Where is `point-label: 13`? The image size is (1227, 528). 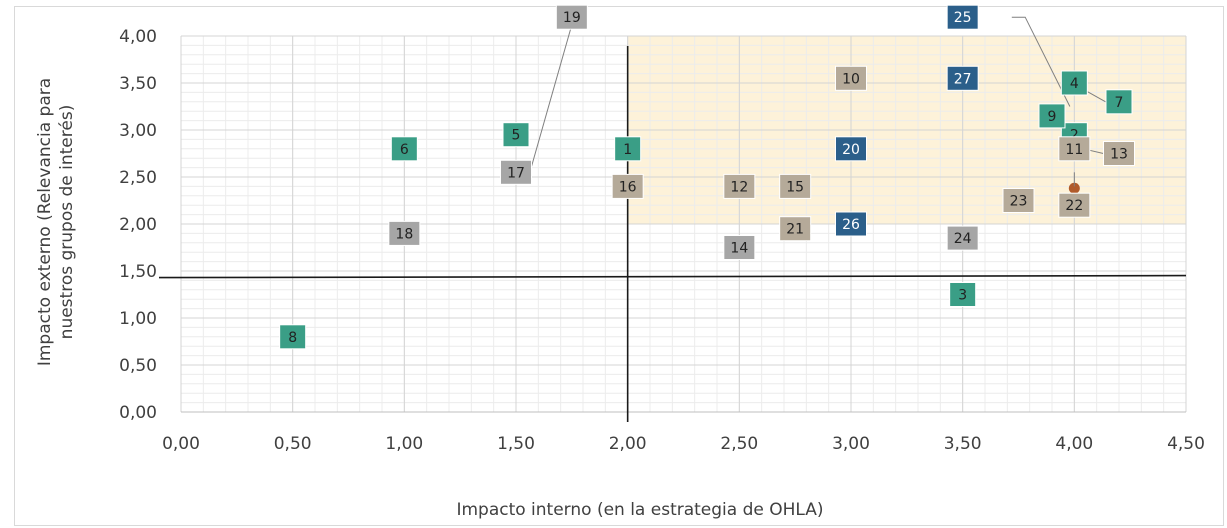 point-label: 13 is located at coordinates (1119, 155).